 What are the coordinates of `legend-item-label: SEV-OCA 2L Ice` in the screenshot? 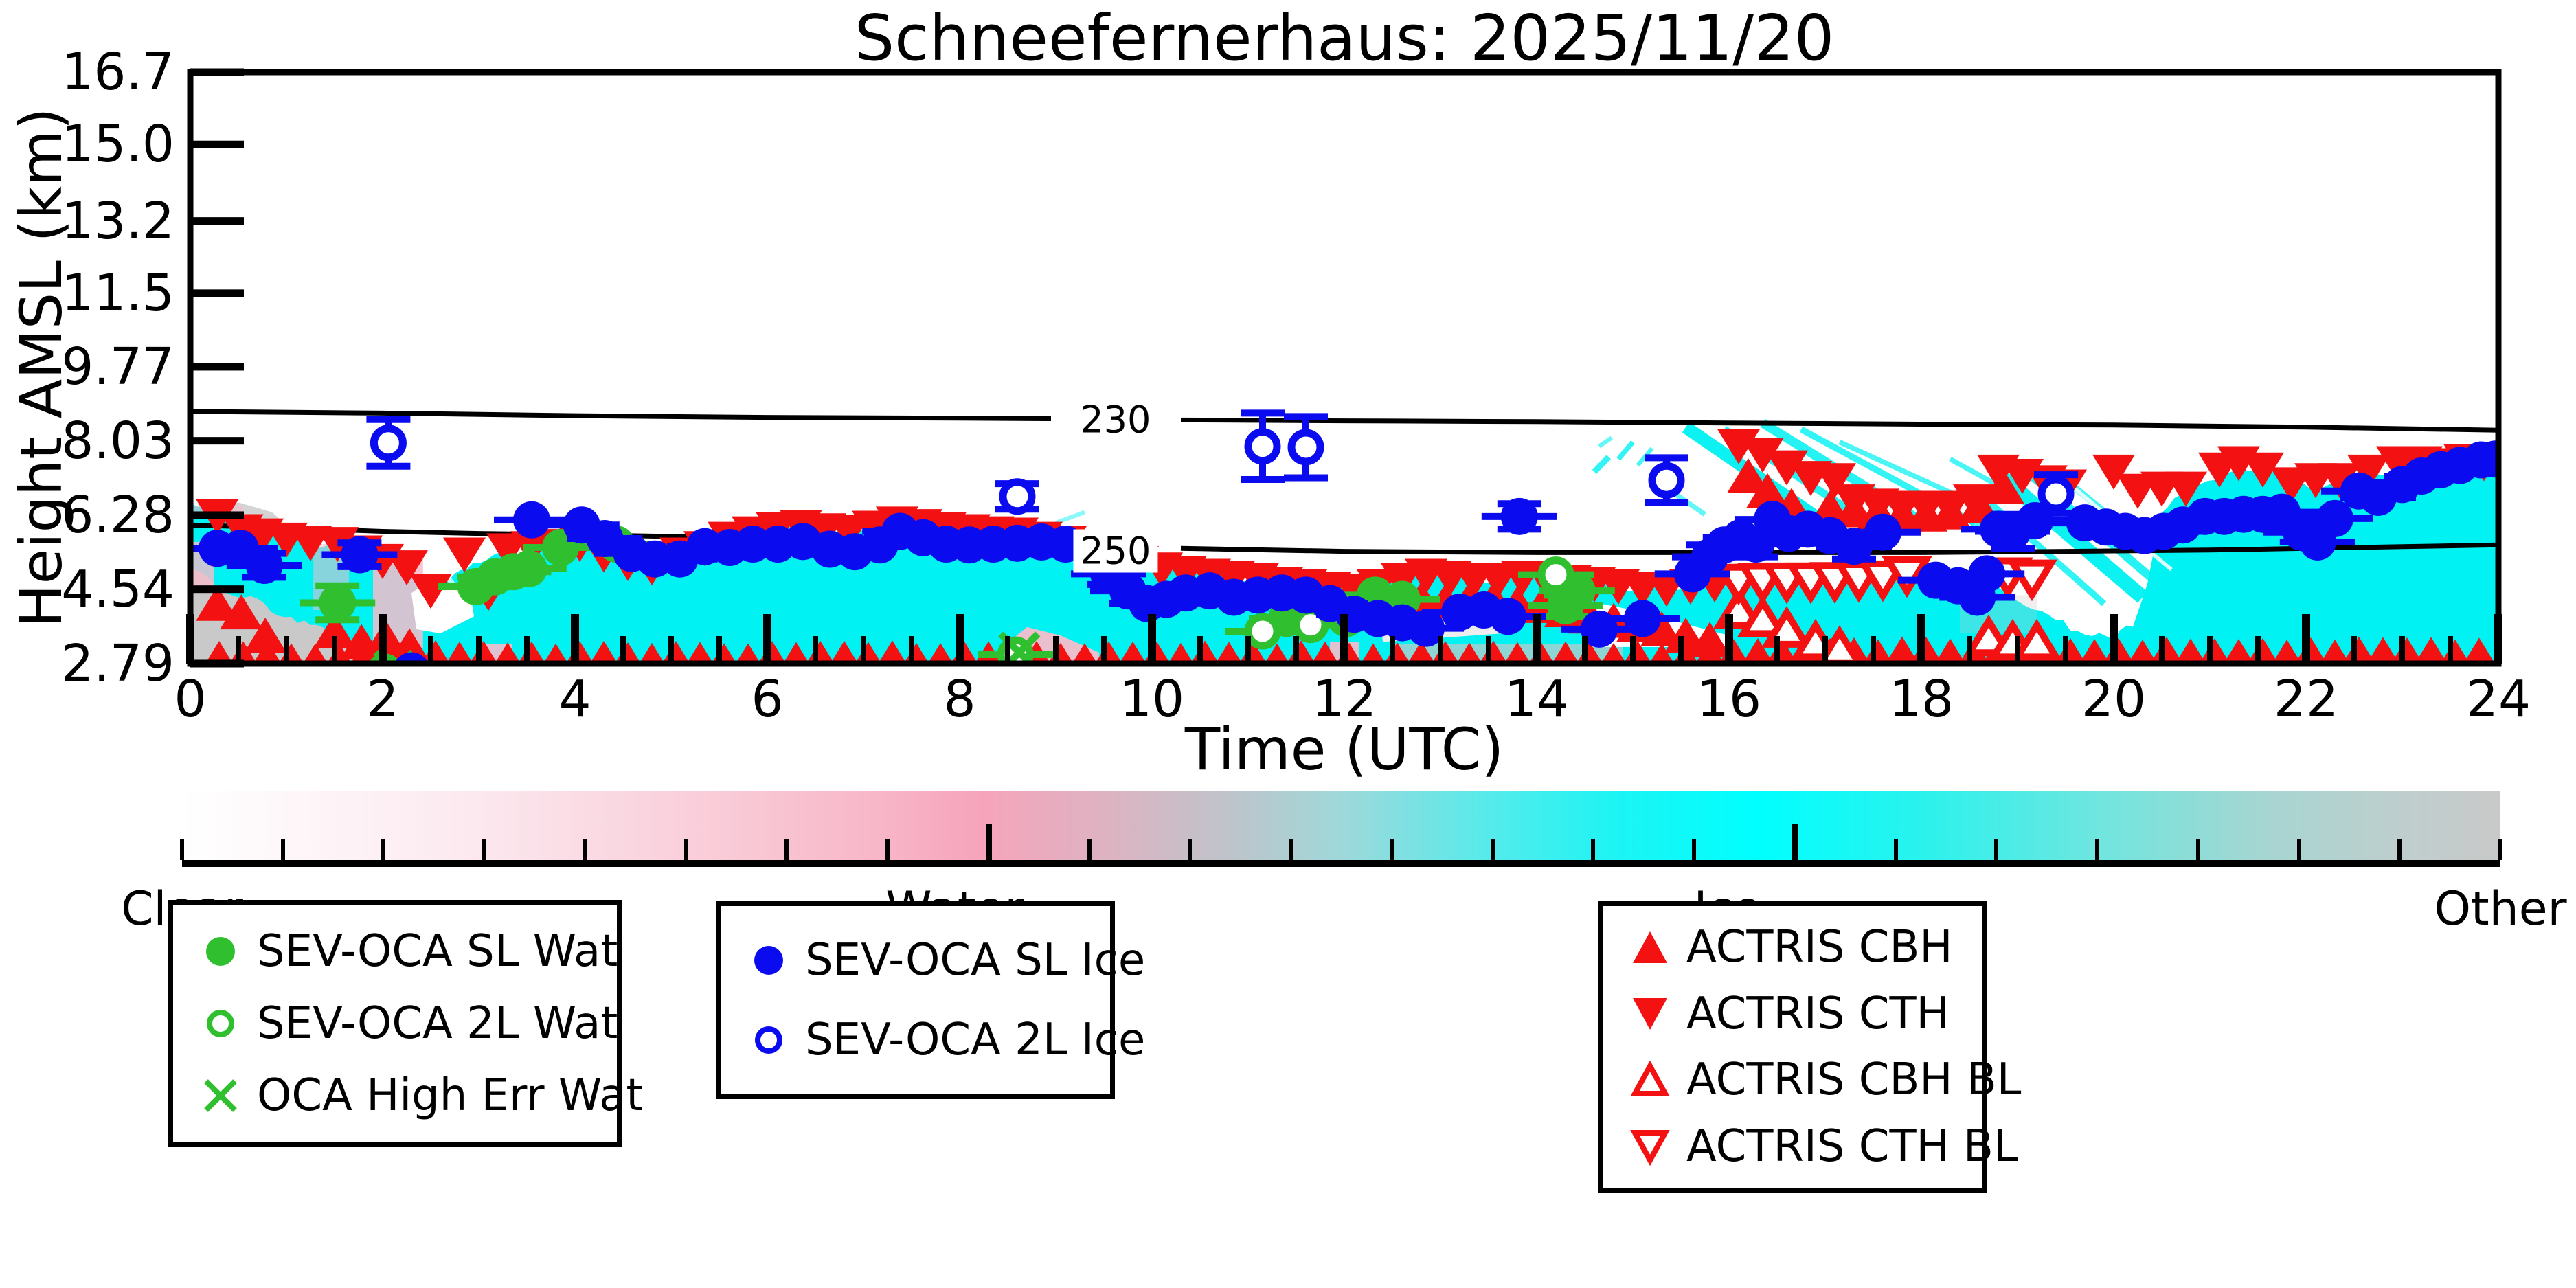 It's located at (975, 1040).